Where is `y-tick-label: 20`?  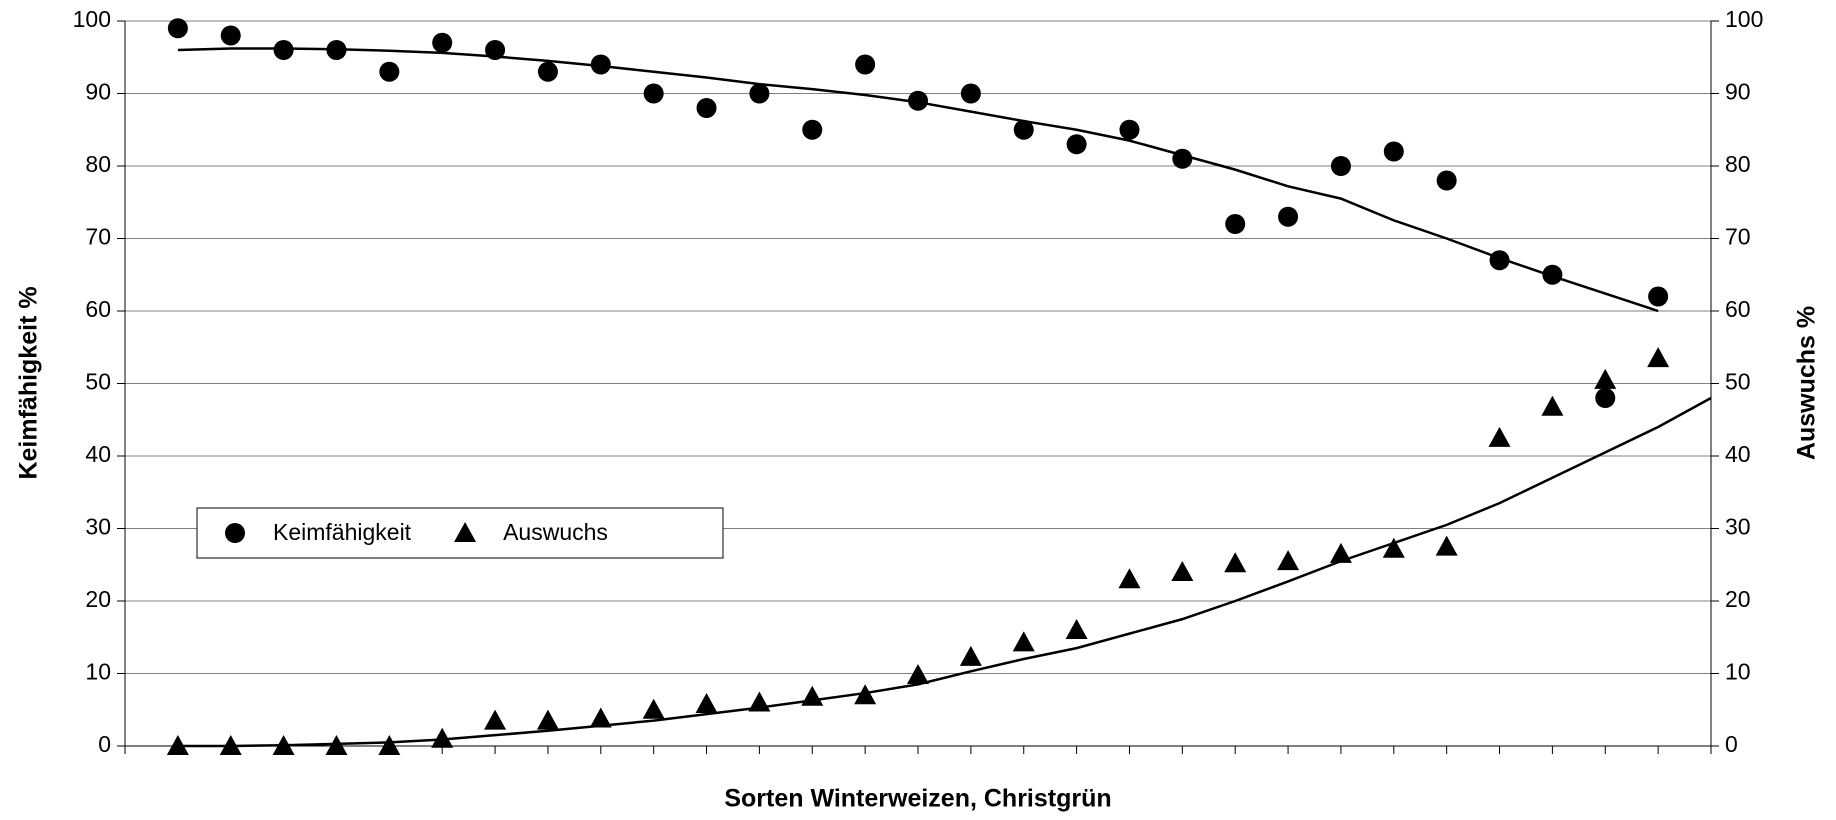 y-tick-label: 20 is located at coordinates (98, 599).